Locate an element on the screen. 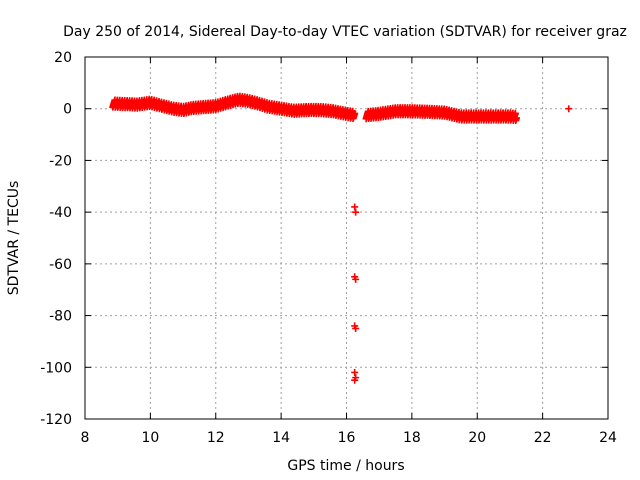 This screenshot has height=480, width=640. y-tick-label: -100 is located at coordinates (56, 368).